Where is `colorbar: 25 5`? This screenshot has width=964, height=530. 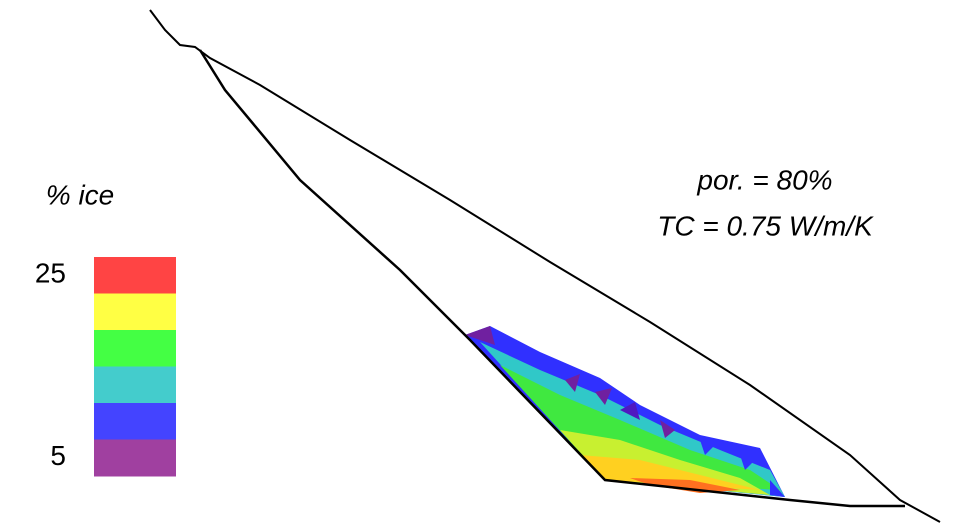 colorbar: 25 5 is located at coordinates (105, 367).